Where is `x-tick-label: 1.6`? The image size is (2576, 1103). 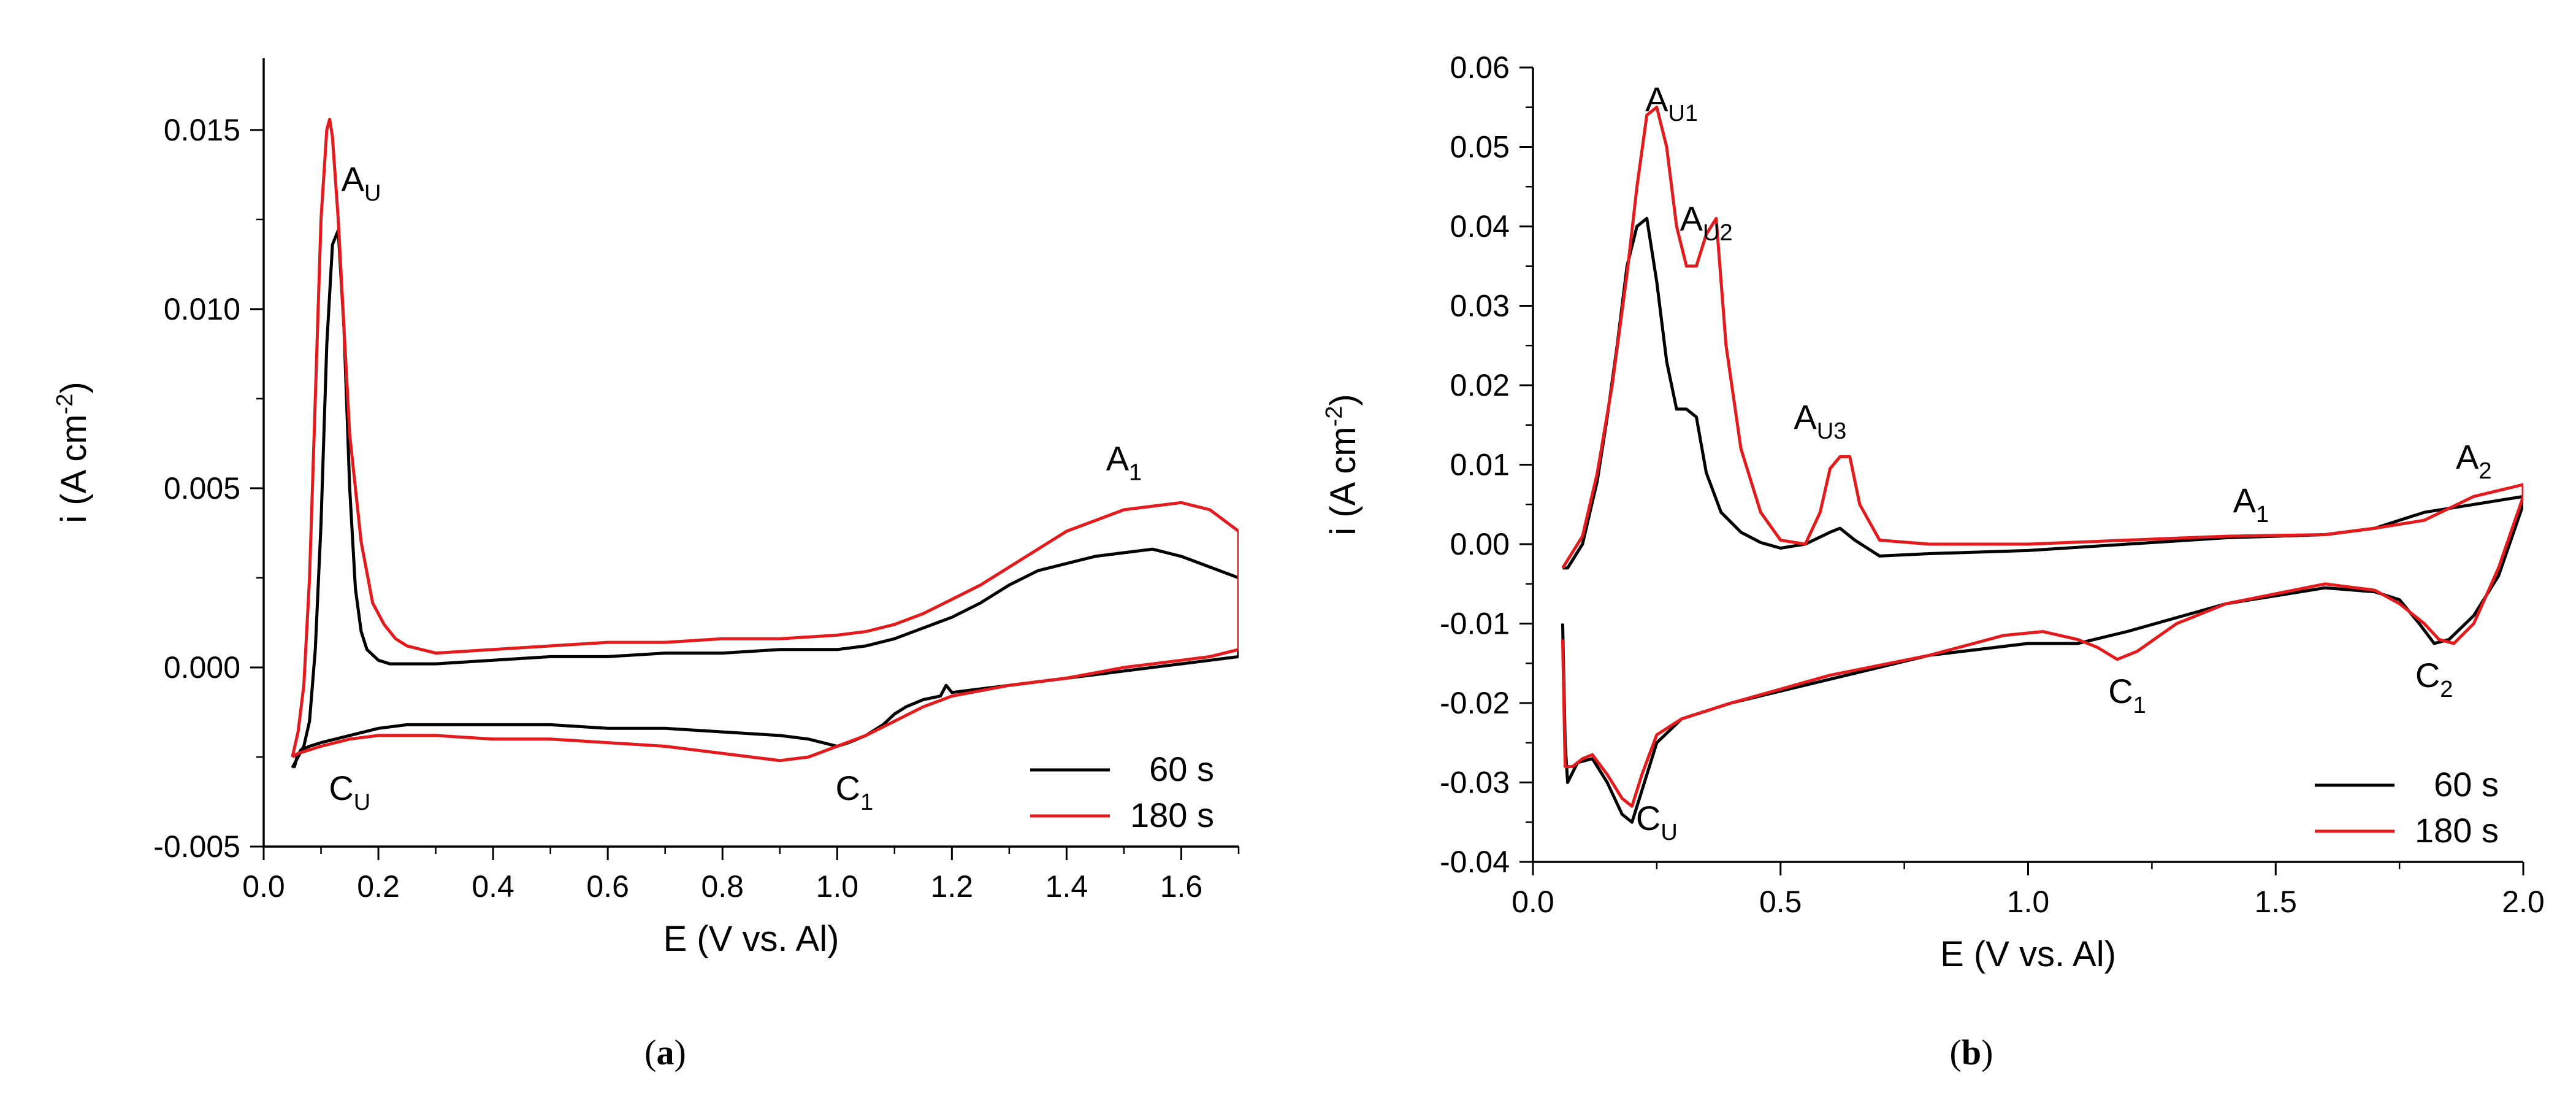 x-tick-label: 1.6 is located at coordinates (1181, 887).